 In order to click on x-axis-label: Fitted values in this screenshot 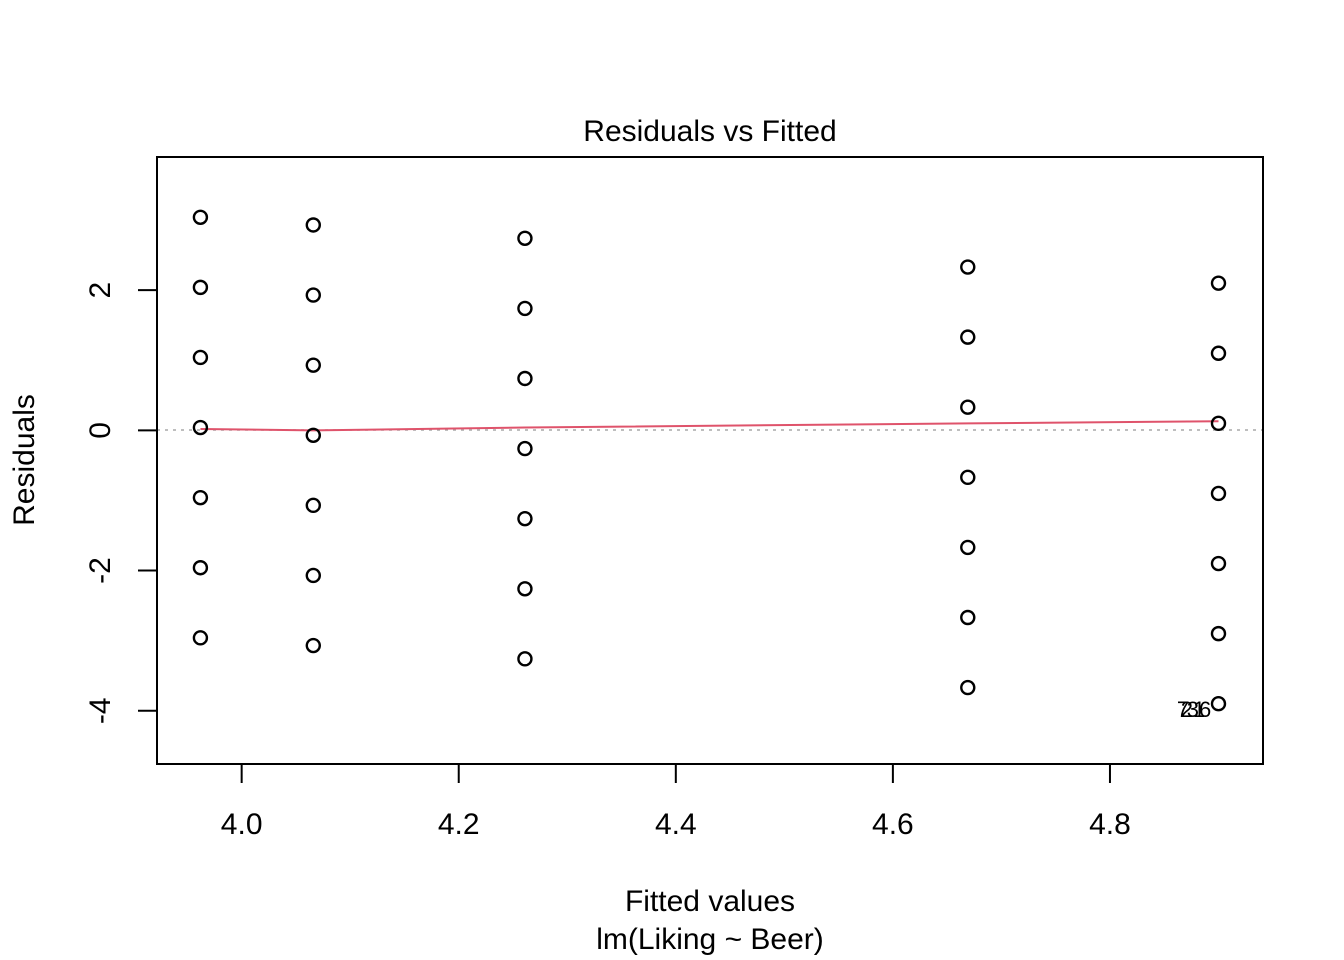, I will do `click(710, 901)`.